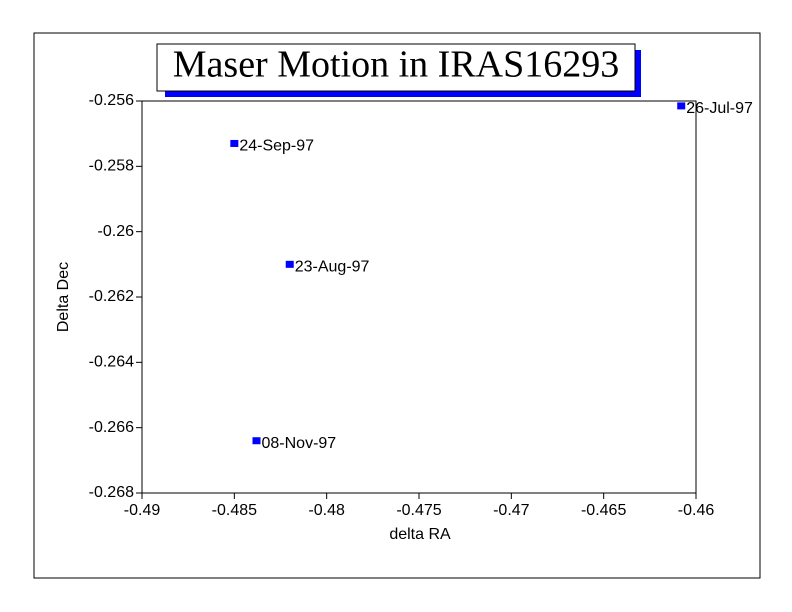  What do you see at coordinates (111, 100) in the screenshot?
I see `y-tick-label: -0.256` at bounding box center [111, 100].